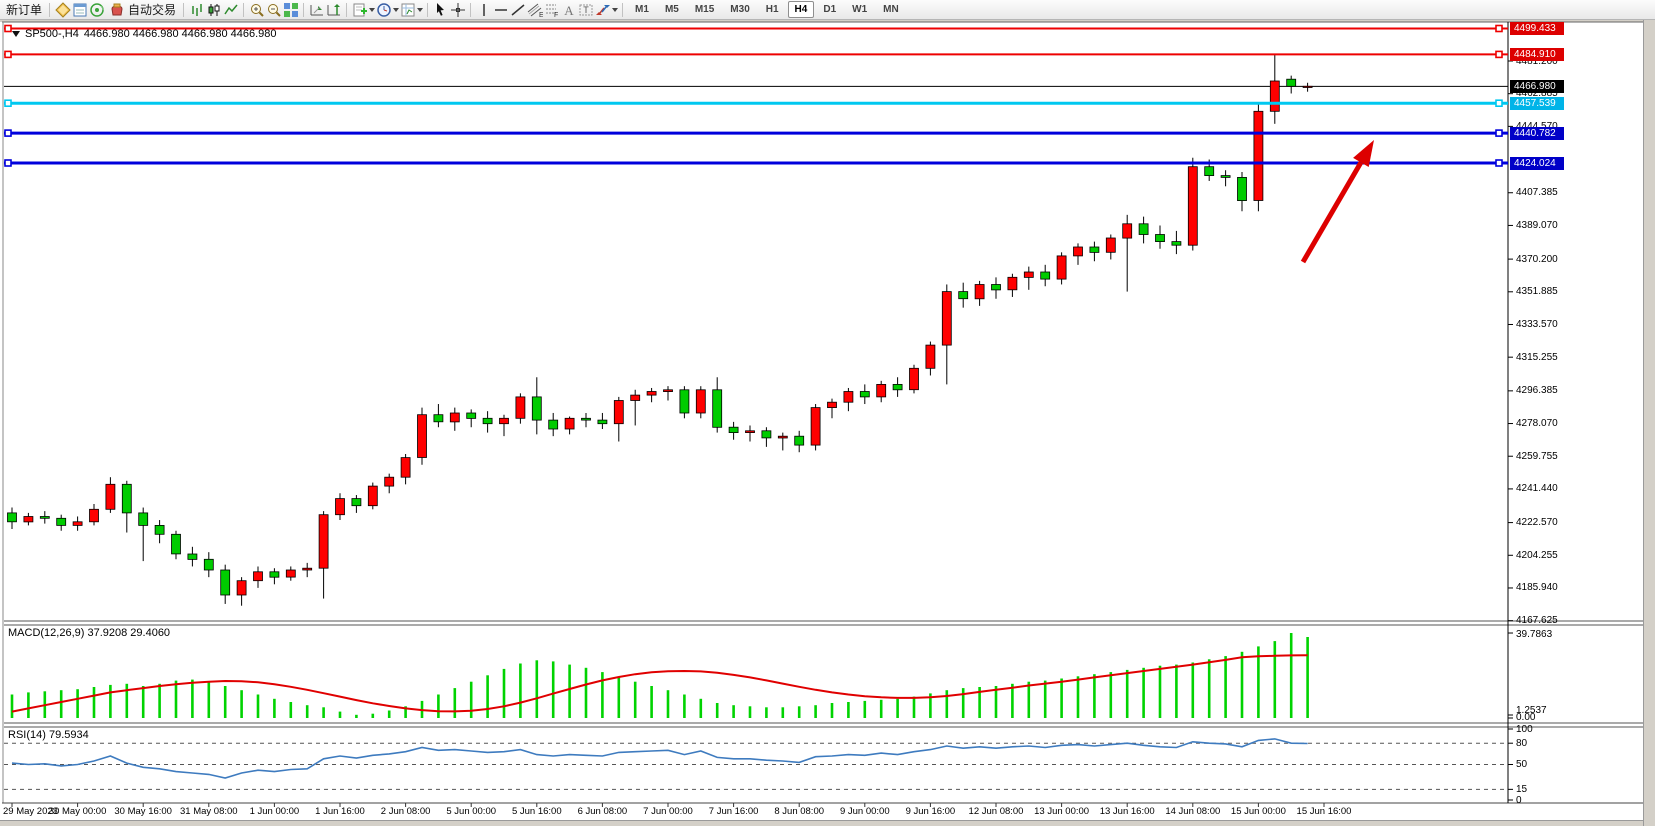 Image resolution: width=1655 pixels, height=826 pixels. What do you see at coordinates (756, 28) in the screenshot?
I see `resistance-line-upper` at bounding box center [756, 28].